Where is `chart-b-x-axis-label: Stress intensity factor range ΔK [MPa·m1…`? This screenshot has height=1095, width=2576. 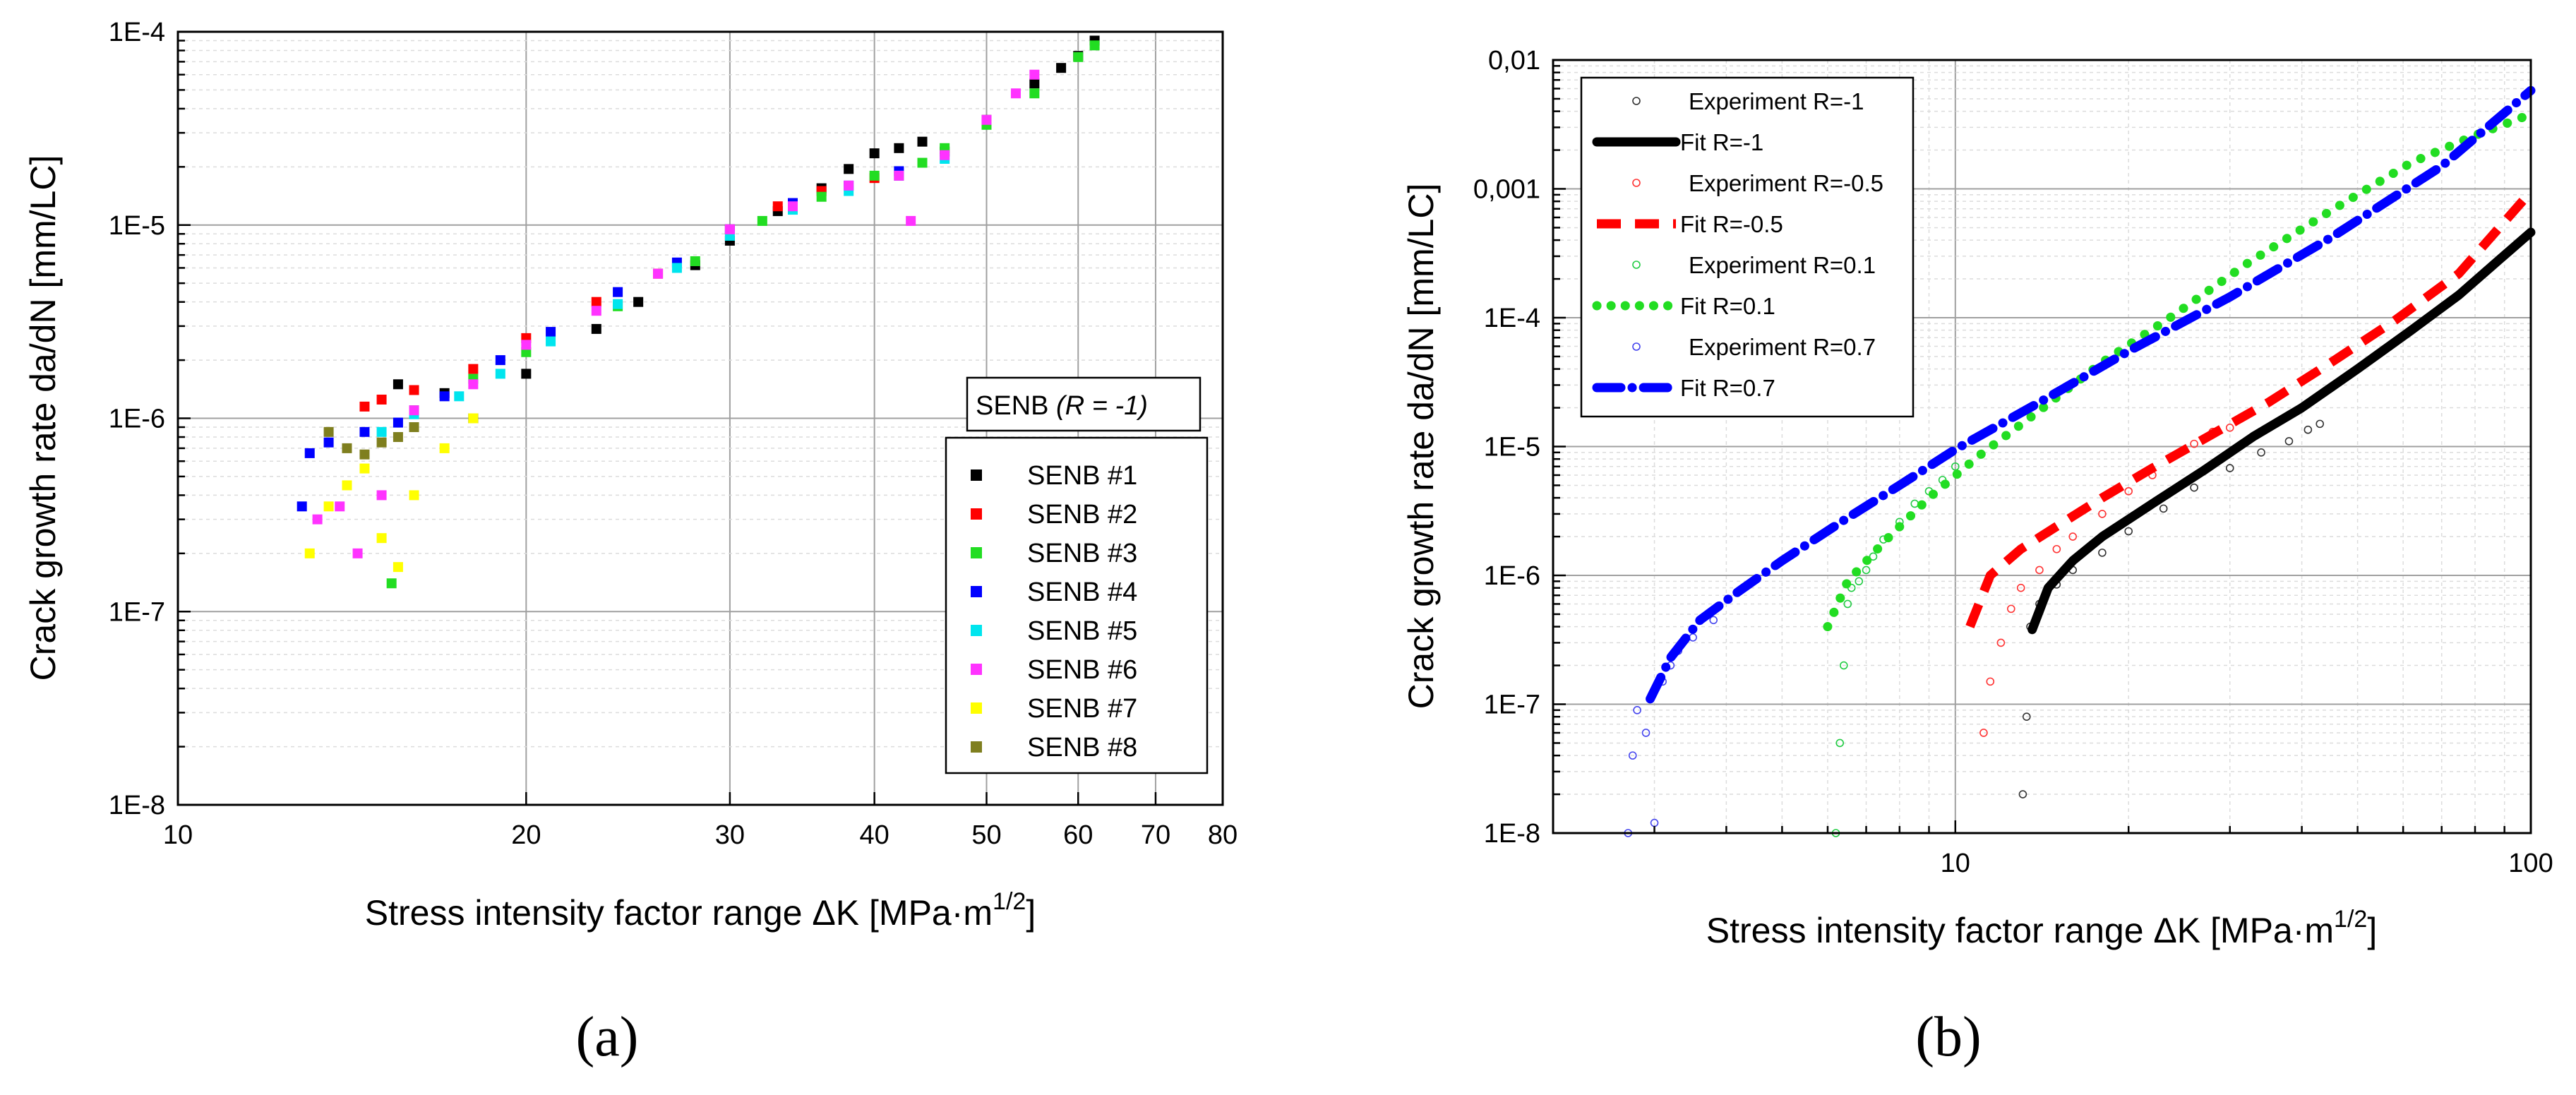
chart-b-x-axis-label: Stress intensity factor range ΔK [MPa·m1… is located at coordinates (2041, 928).